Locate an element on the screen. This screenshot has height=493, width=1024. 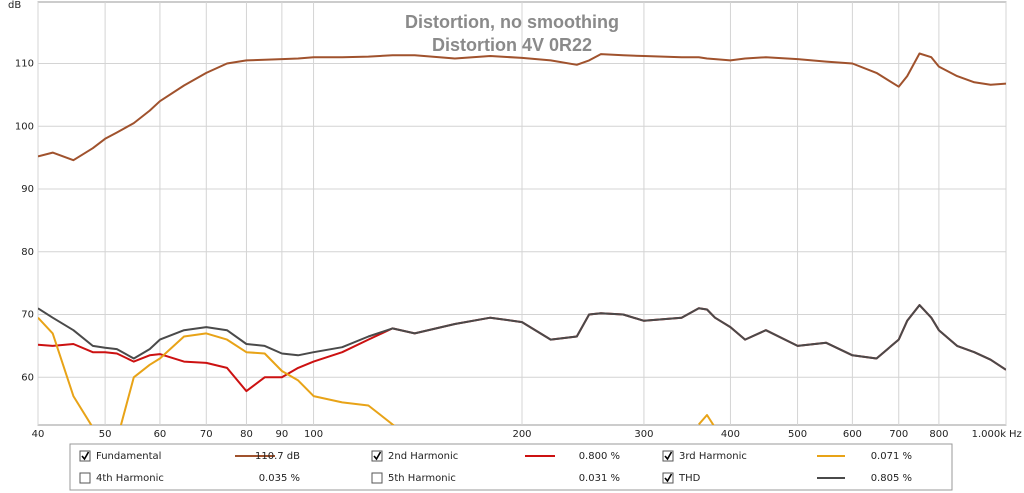
x-tick-label: 600 is located at coordinates (852, 434).